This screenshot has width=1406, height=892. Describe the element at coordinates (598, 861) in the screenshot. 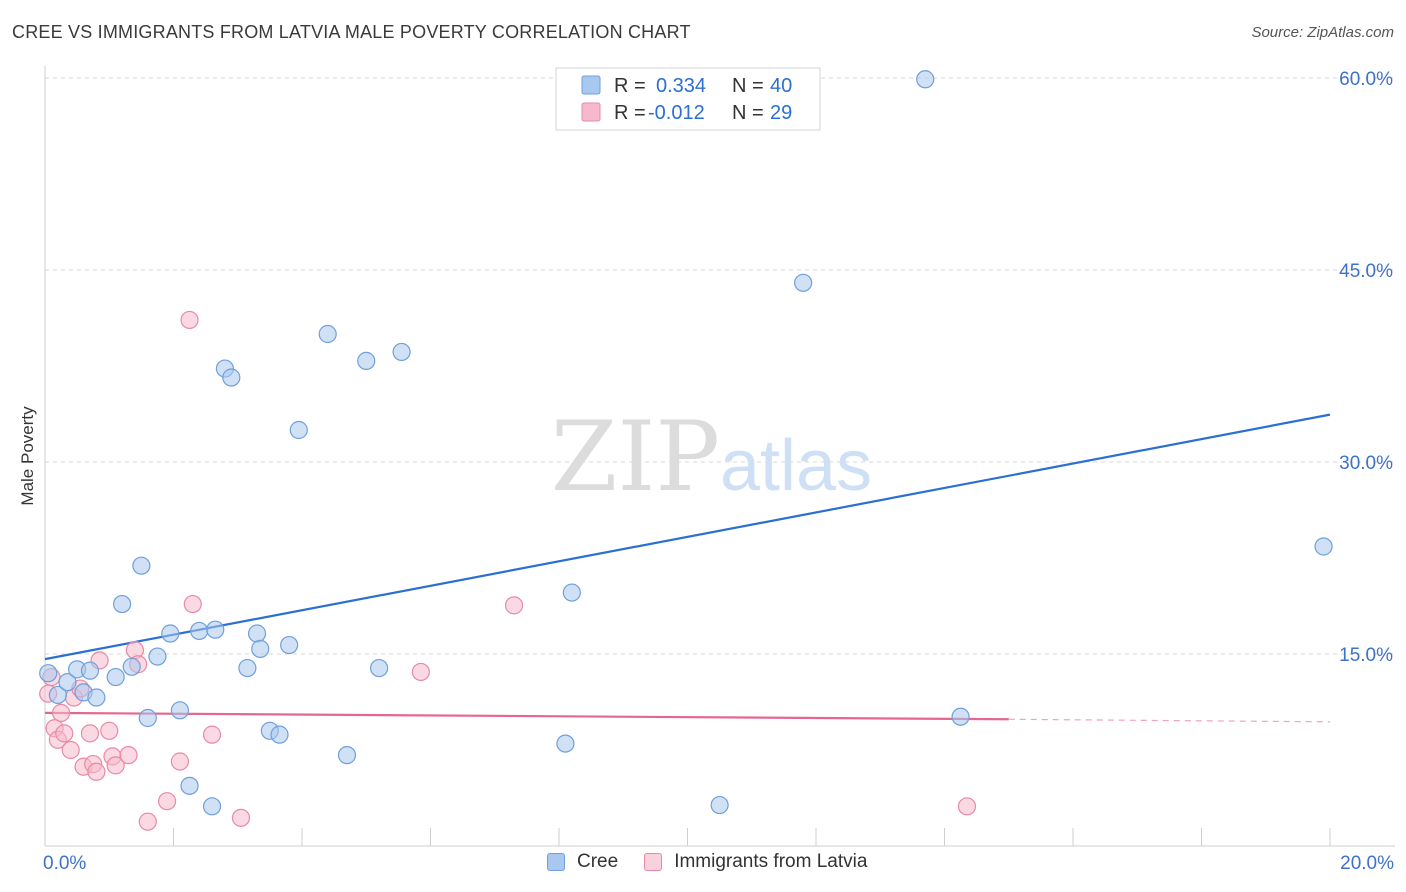

I see `legend-label-cree: Cree` at that location.